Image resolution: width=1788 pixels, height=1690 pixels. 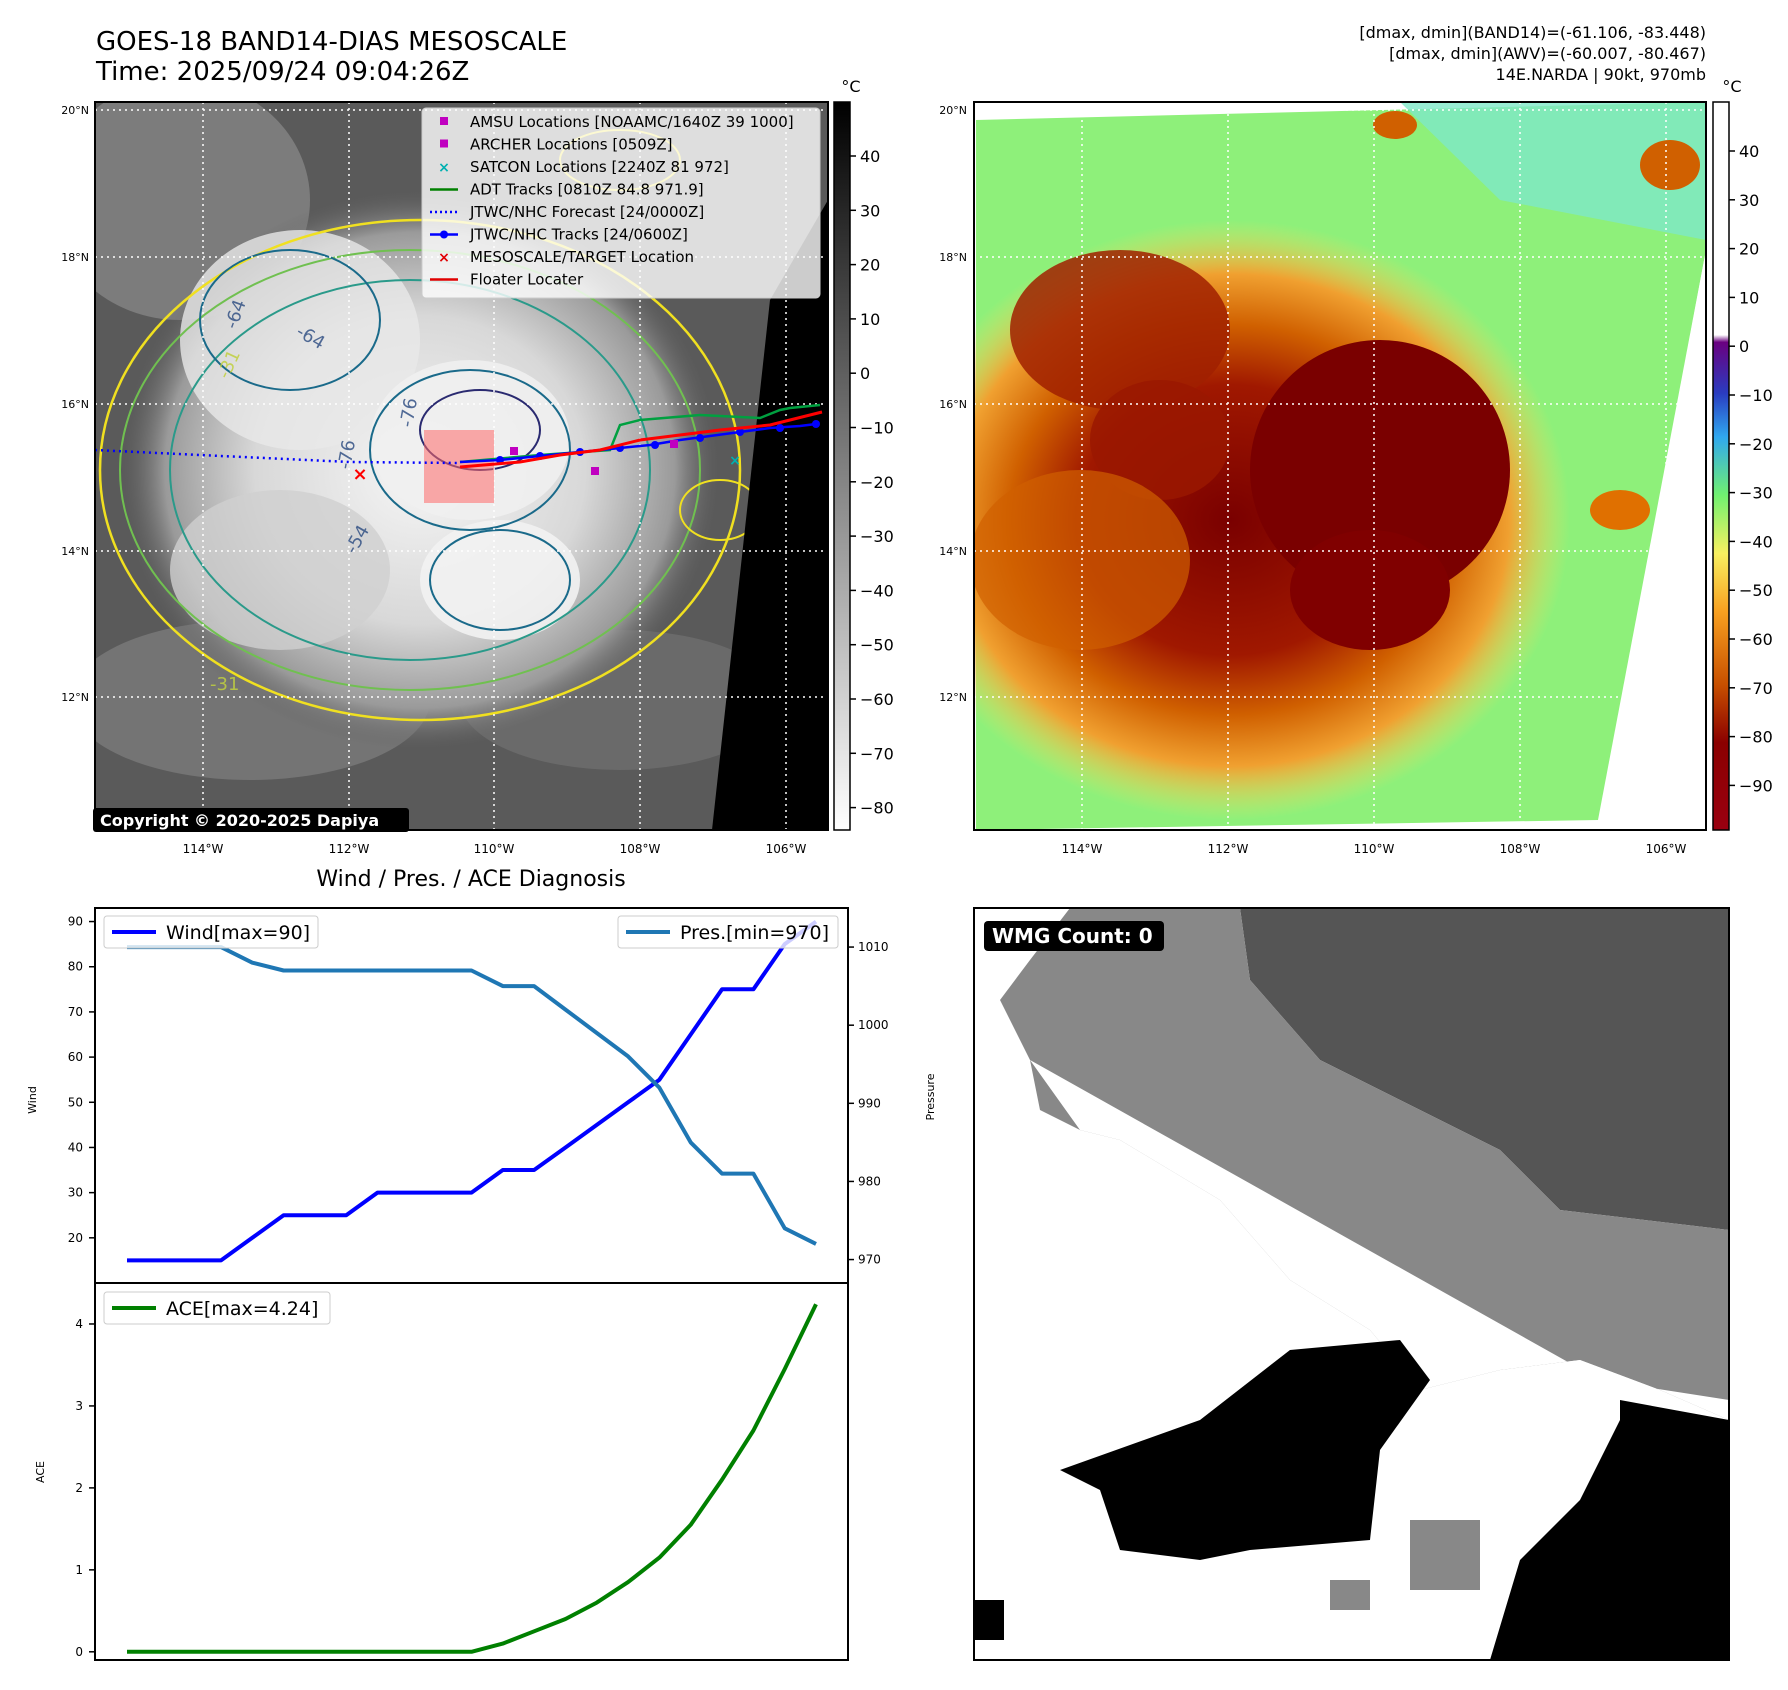 I want to click on awv-lat-label: 14°N, so click(x=953, y=551).